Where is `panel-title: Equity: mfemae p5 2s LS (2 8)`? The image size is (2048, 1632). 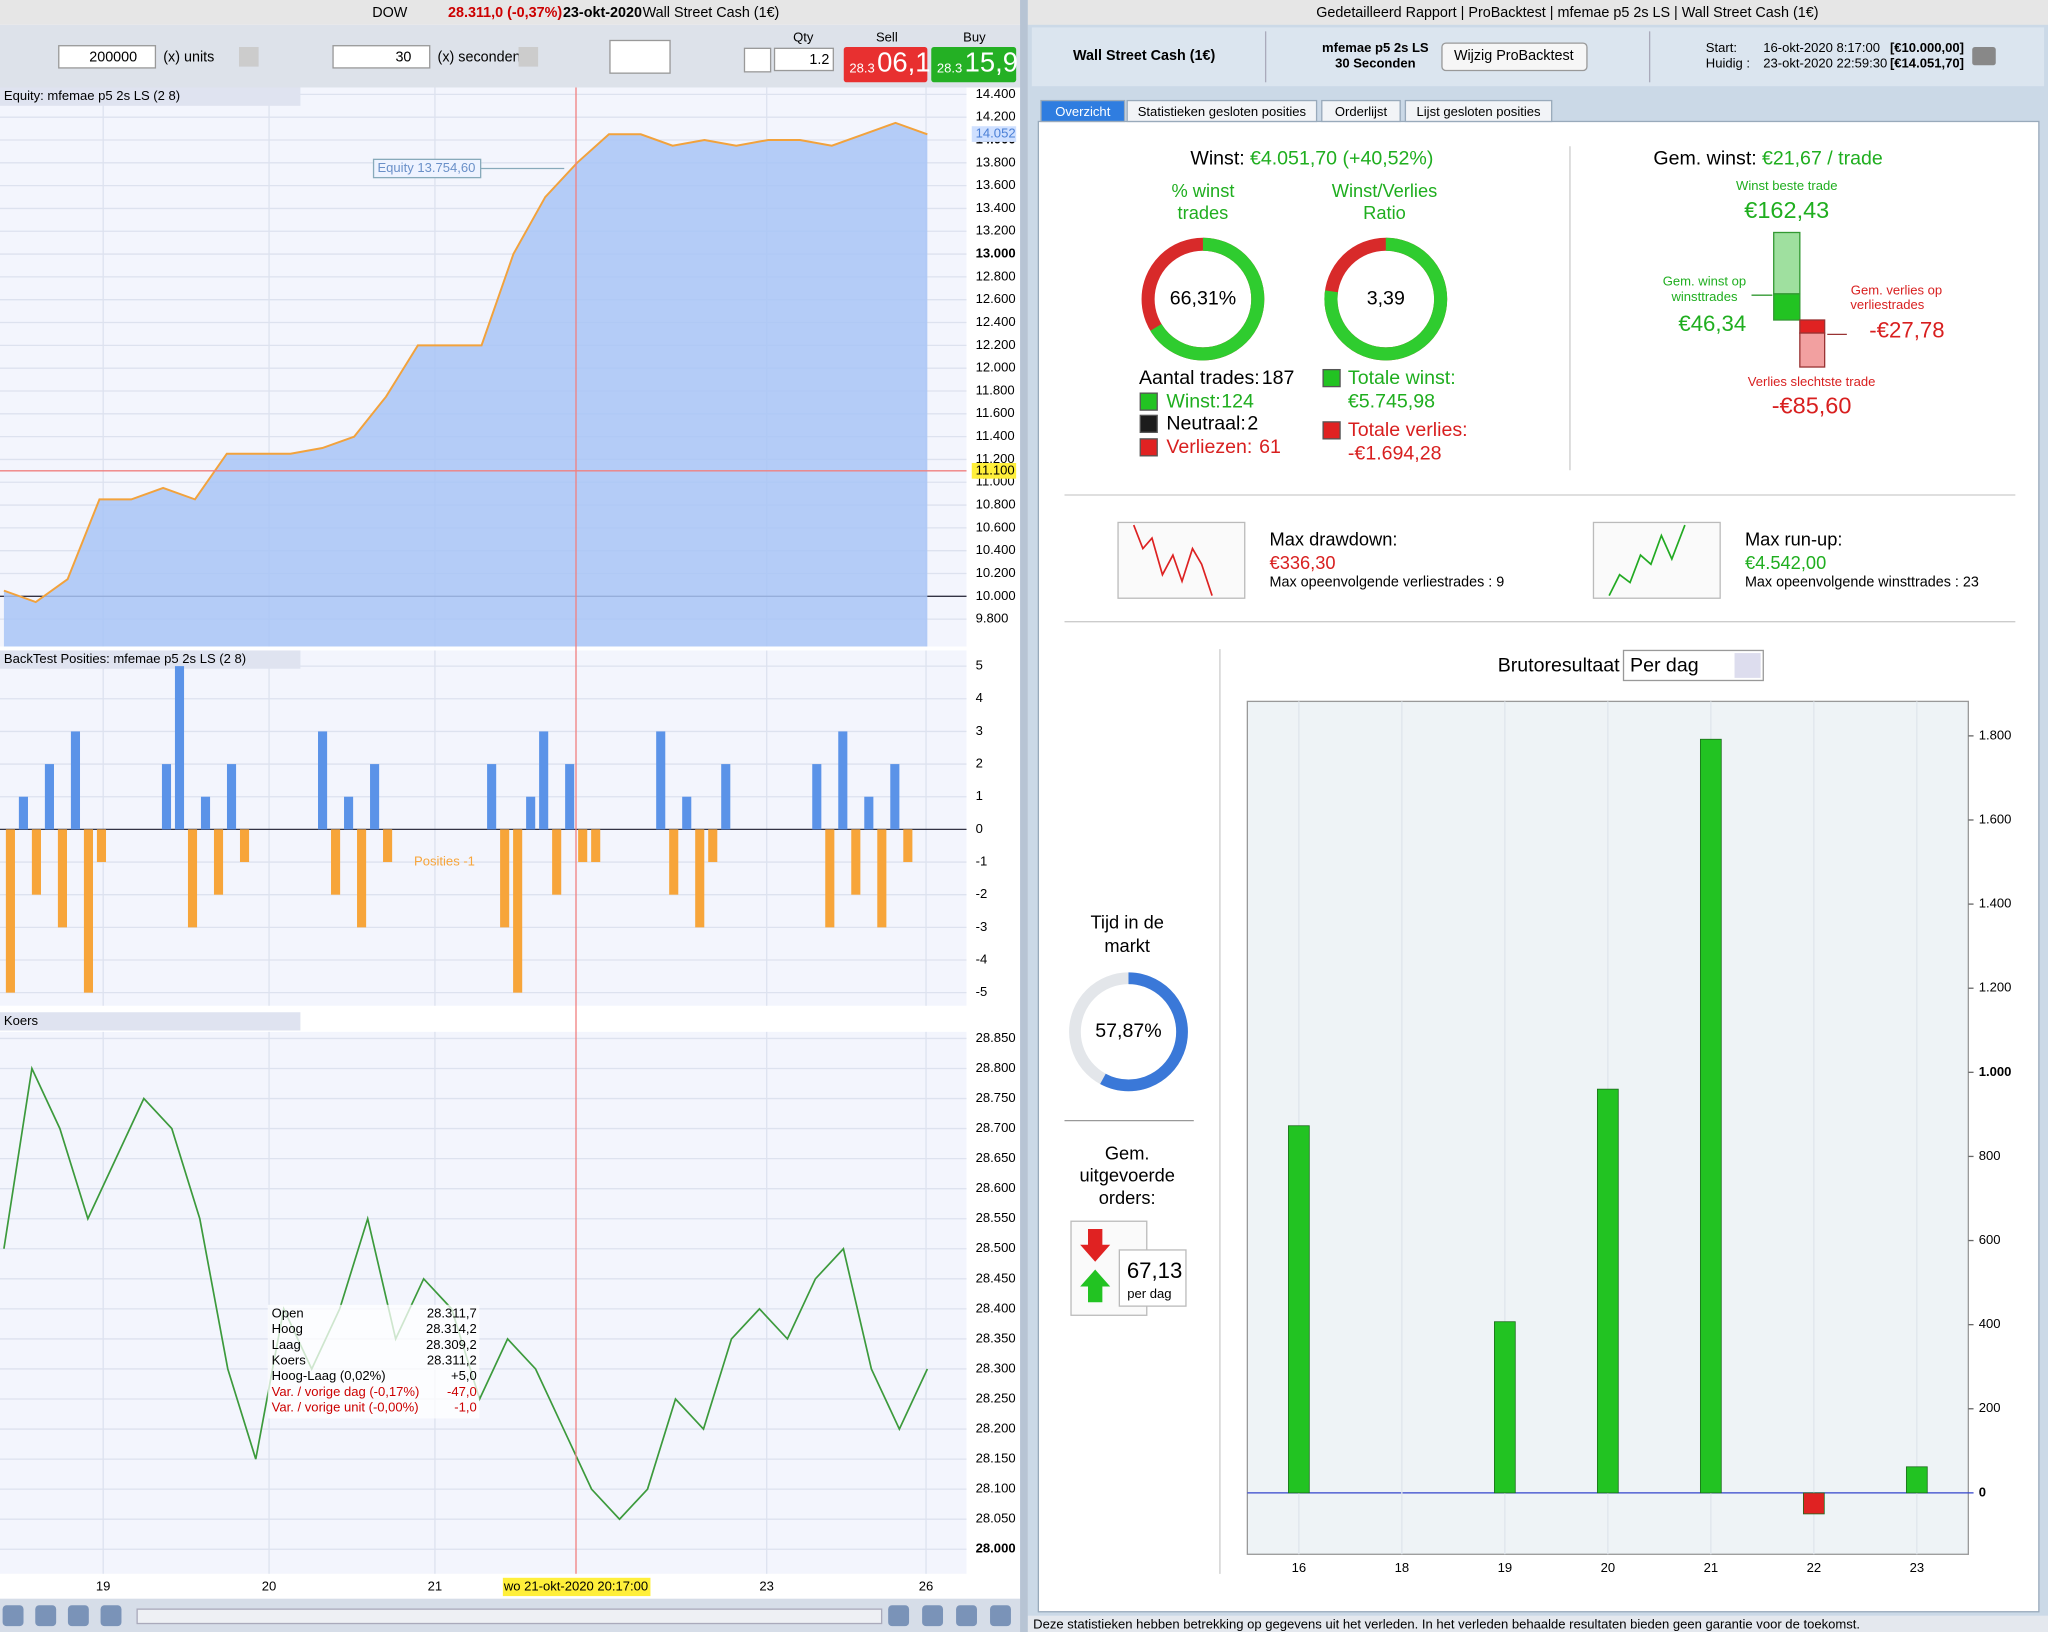 panel-title: Equity: mfemae p5 2s LS (2 8) is located at coordinates (92, 95).